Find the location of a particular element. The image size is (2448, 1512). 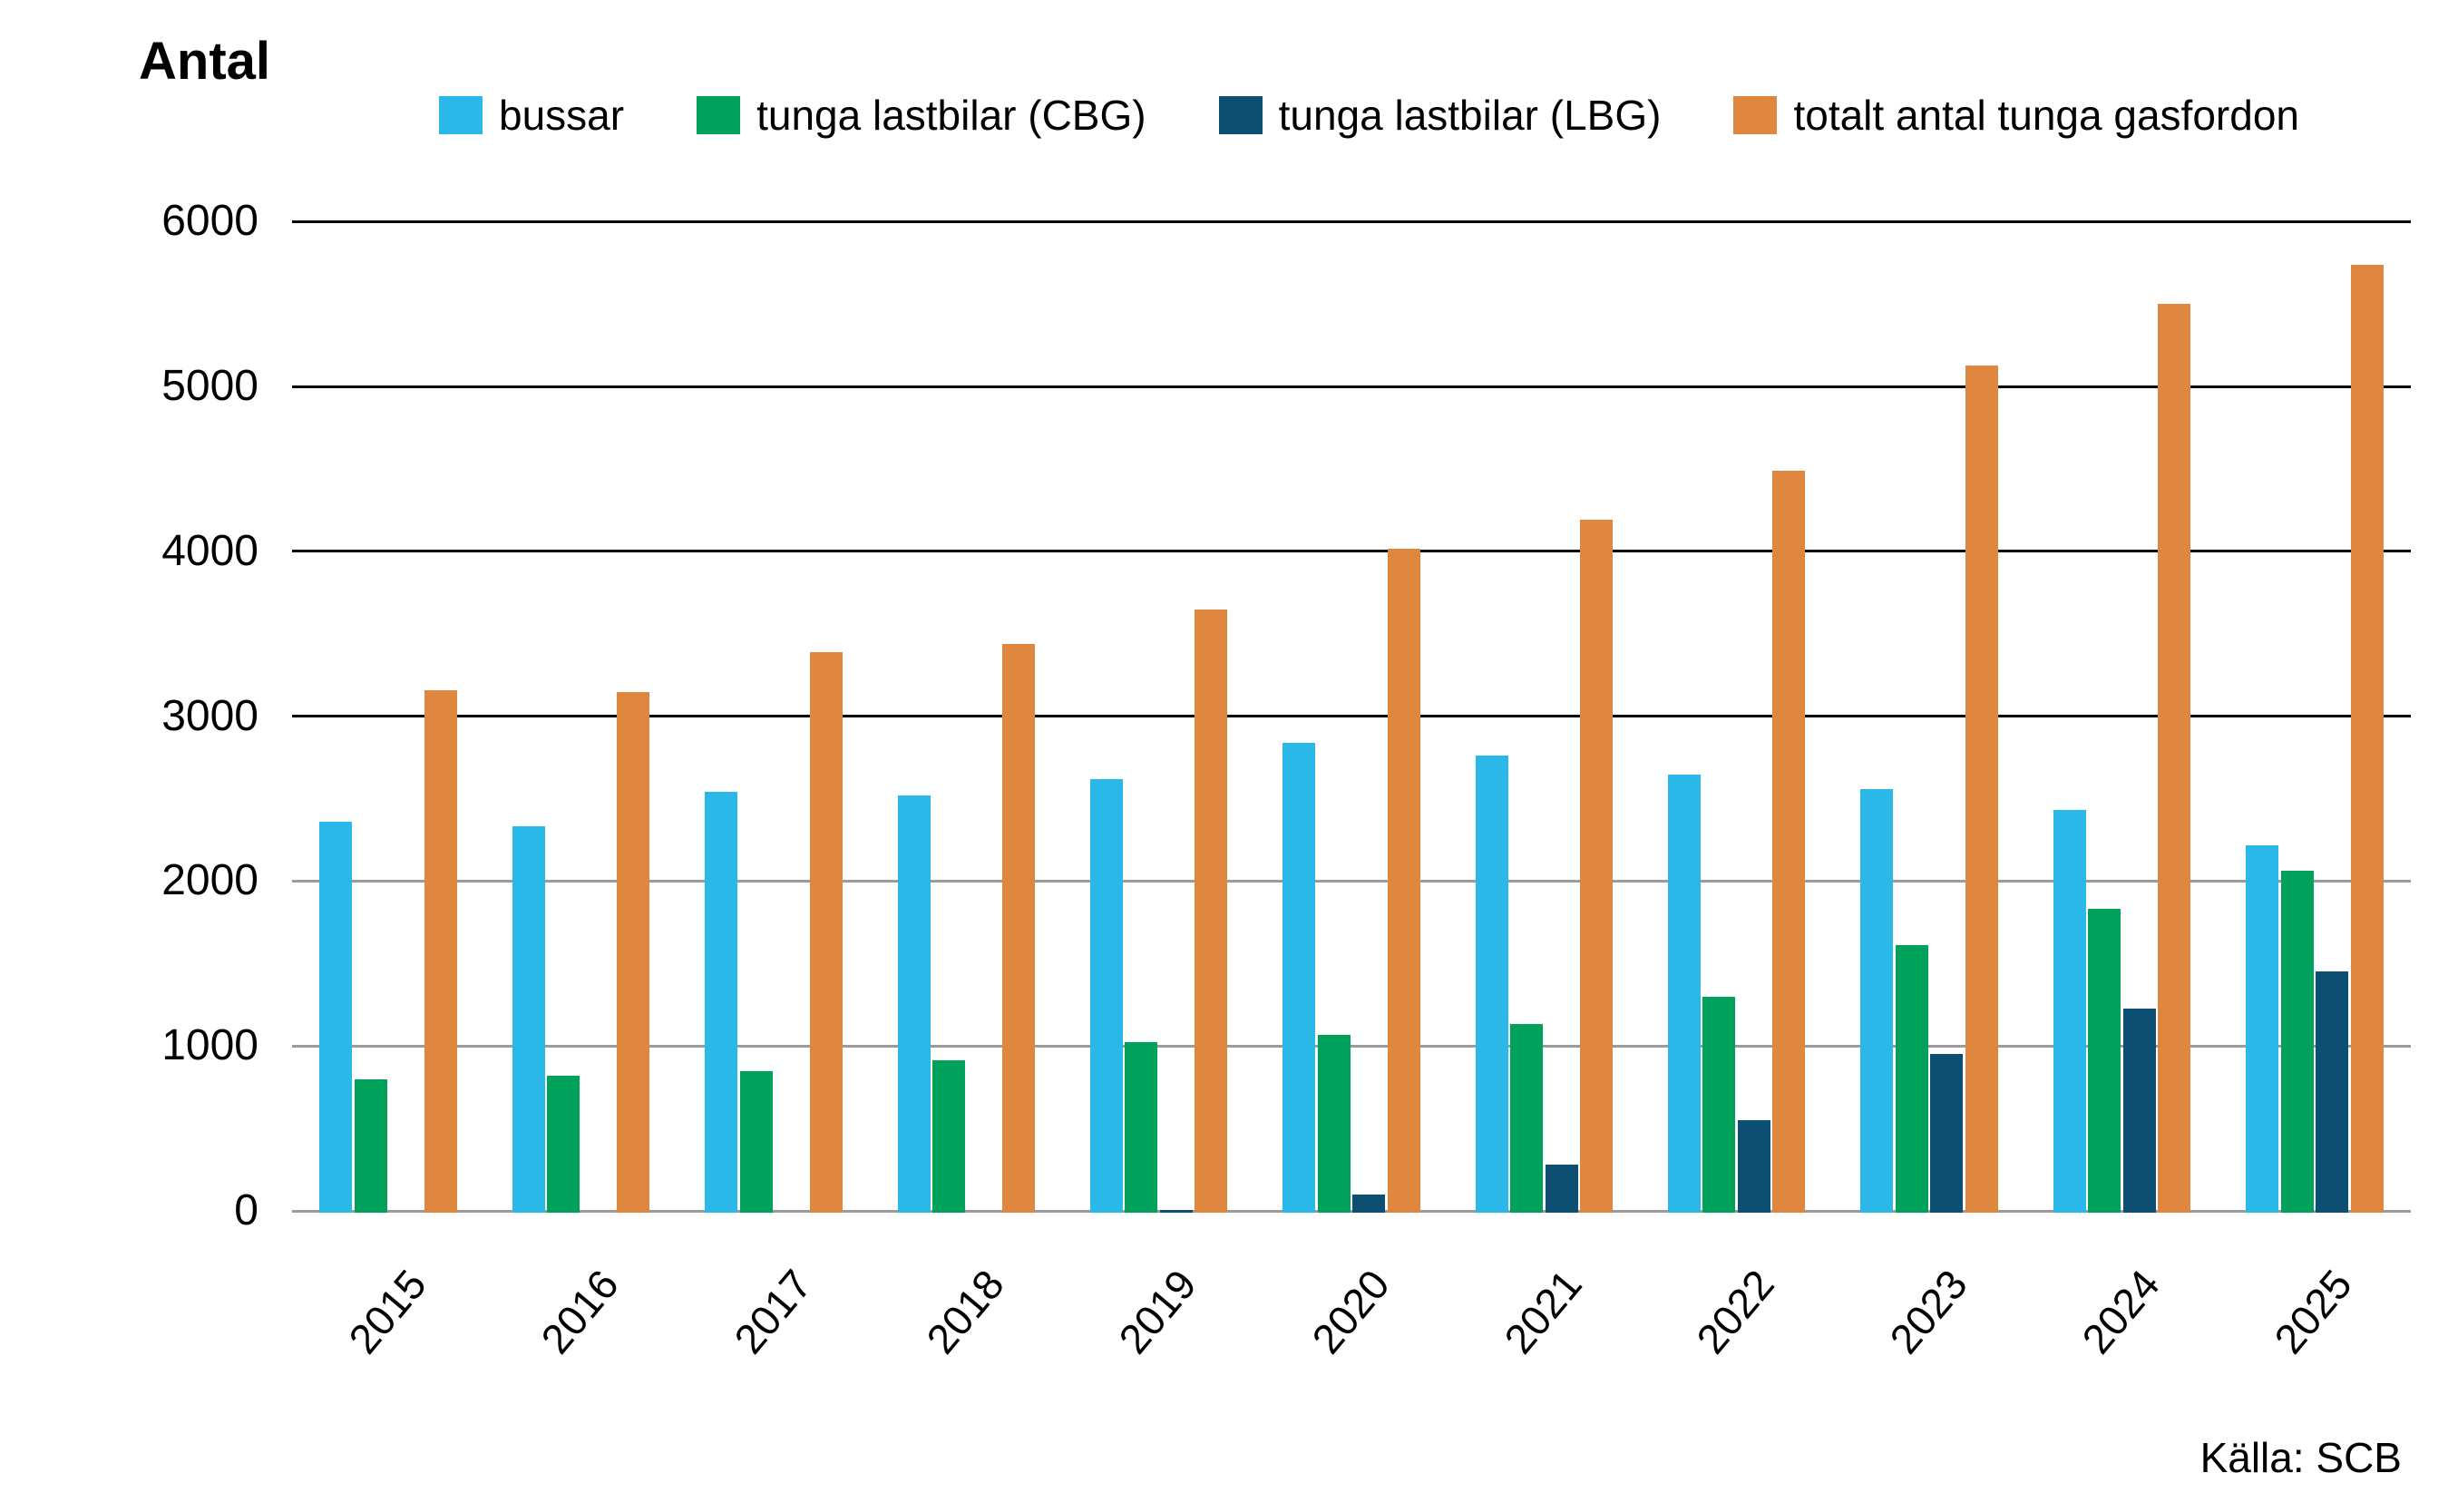

bar-totalt-antal-tunga-gasfordon-2020 is located at coordinates (1403, 881).